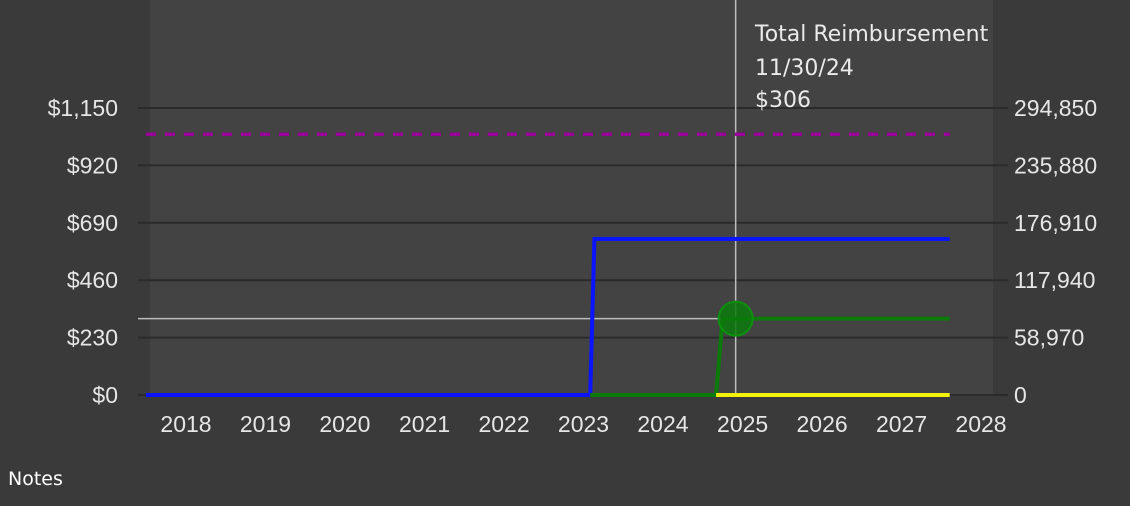  What do you see at coordinates (424, 424) in the screenshot?
I see `x-tick-label: 2021` at bounding box center [424, 424].